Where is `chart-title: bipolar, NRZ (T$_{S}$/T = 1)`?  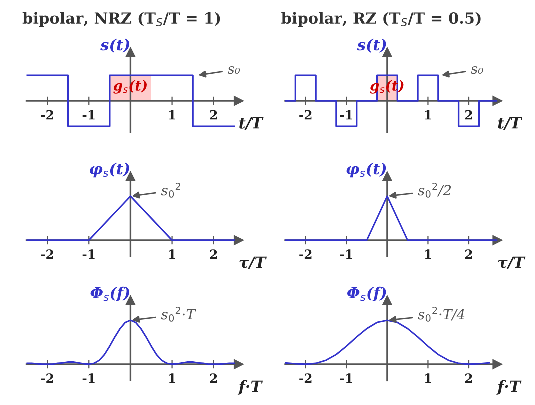 chart-title: bipolar, NRZ (T$_{S}$/T = 1) is located at coordinates (121, 20).